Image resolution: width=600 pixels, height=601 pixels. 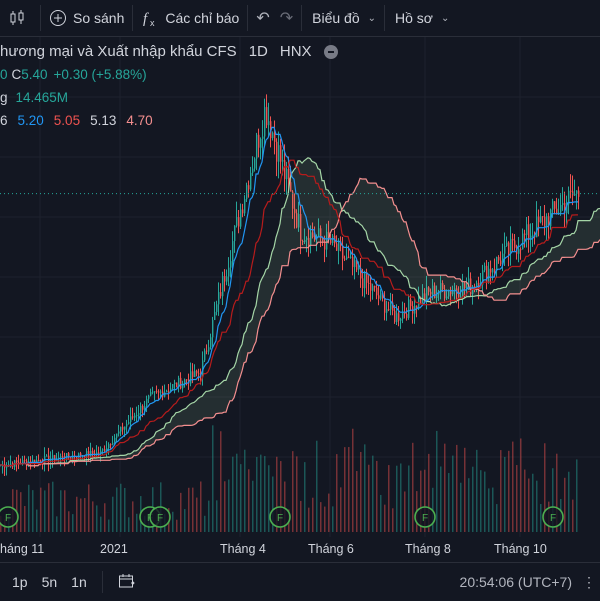 What do you see at coordinates (79, 582) in the screenshot?
I see `range-1n-button: 1n` at bounding box center [79, 582].